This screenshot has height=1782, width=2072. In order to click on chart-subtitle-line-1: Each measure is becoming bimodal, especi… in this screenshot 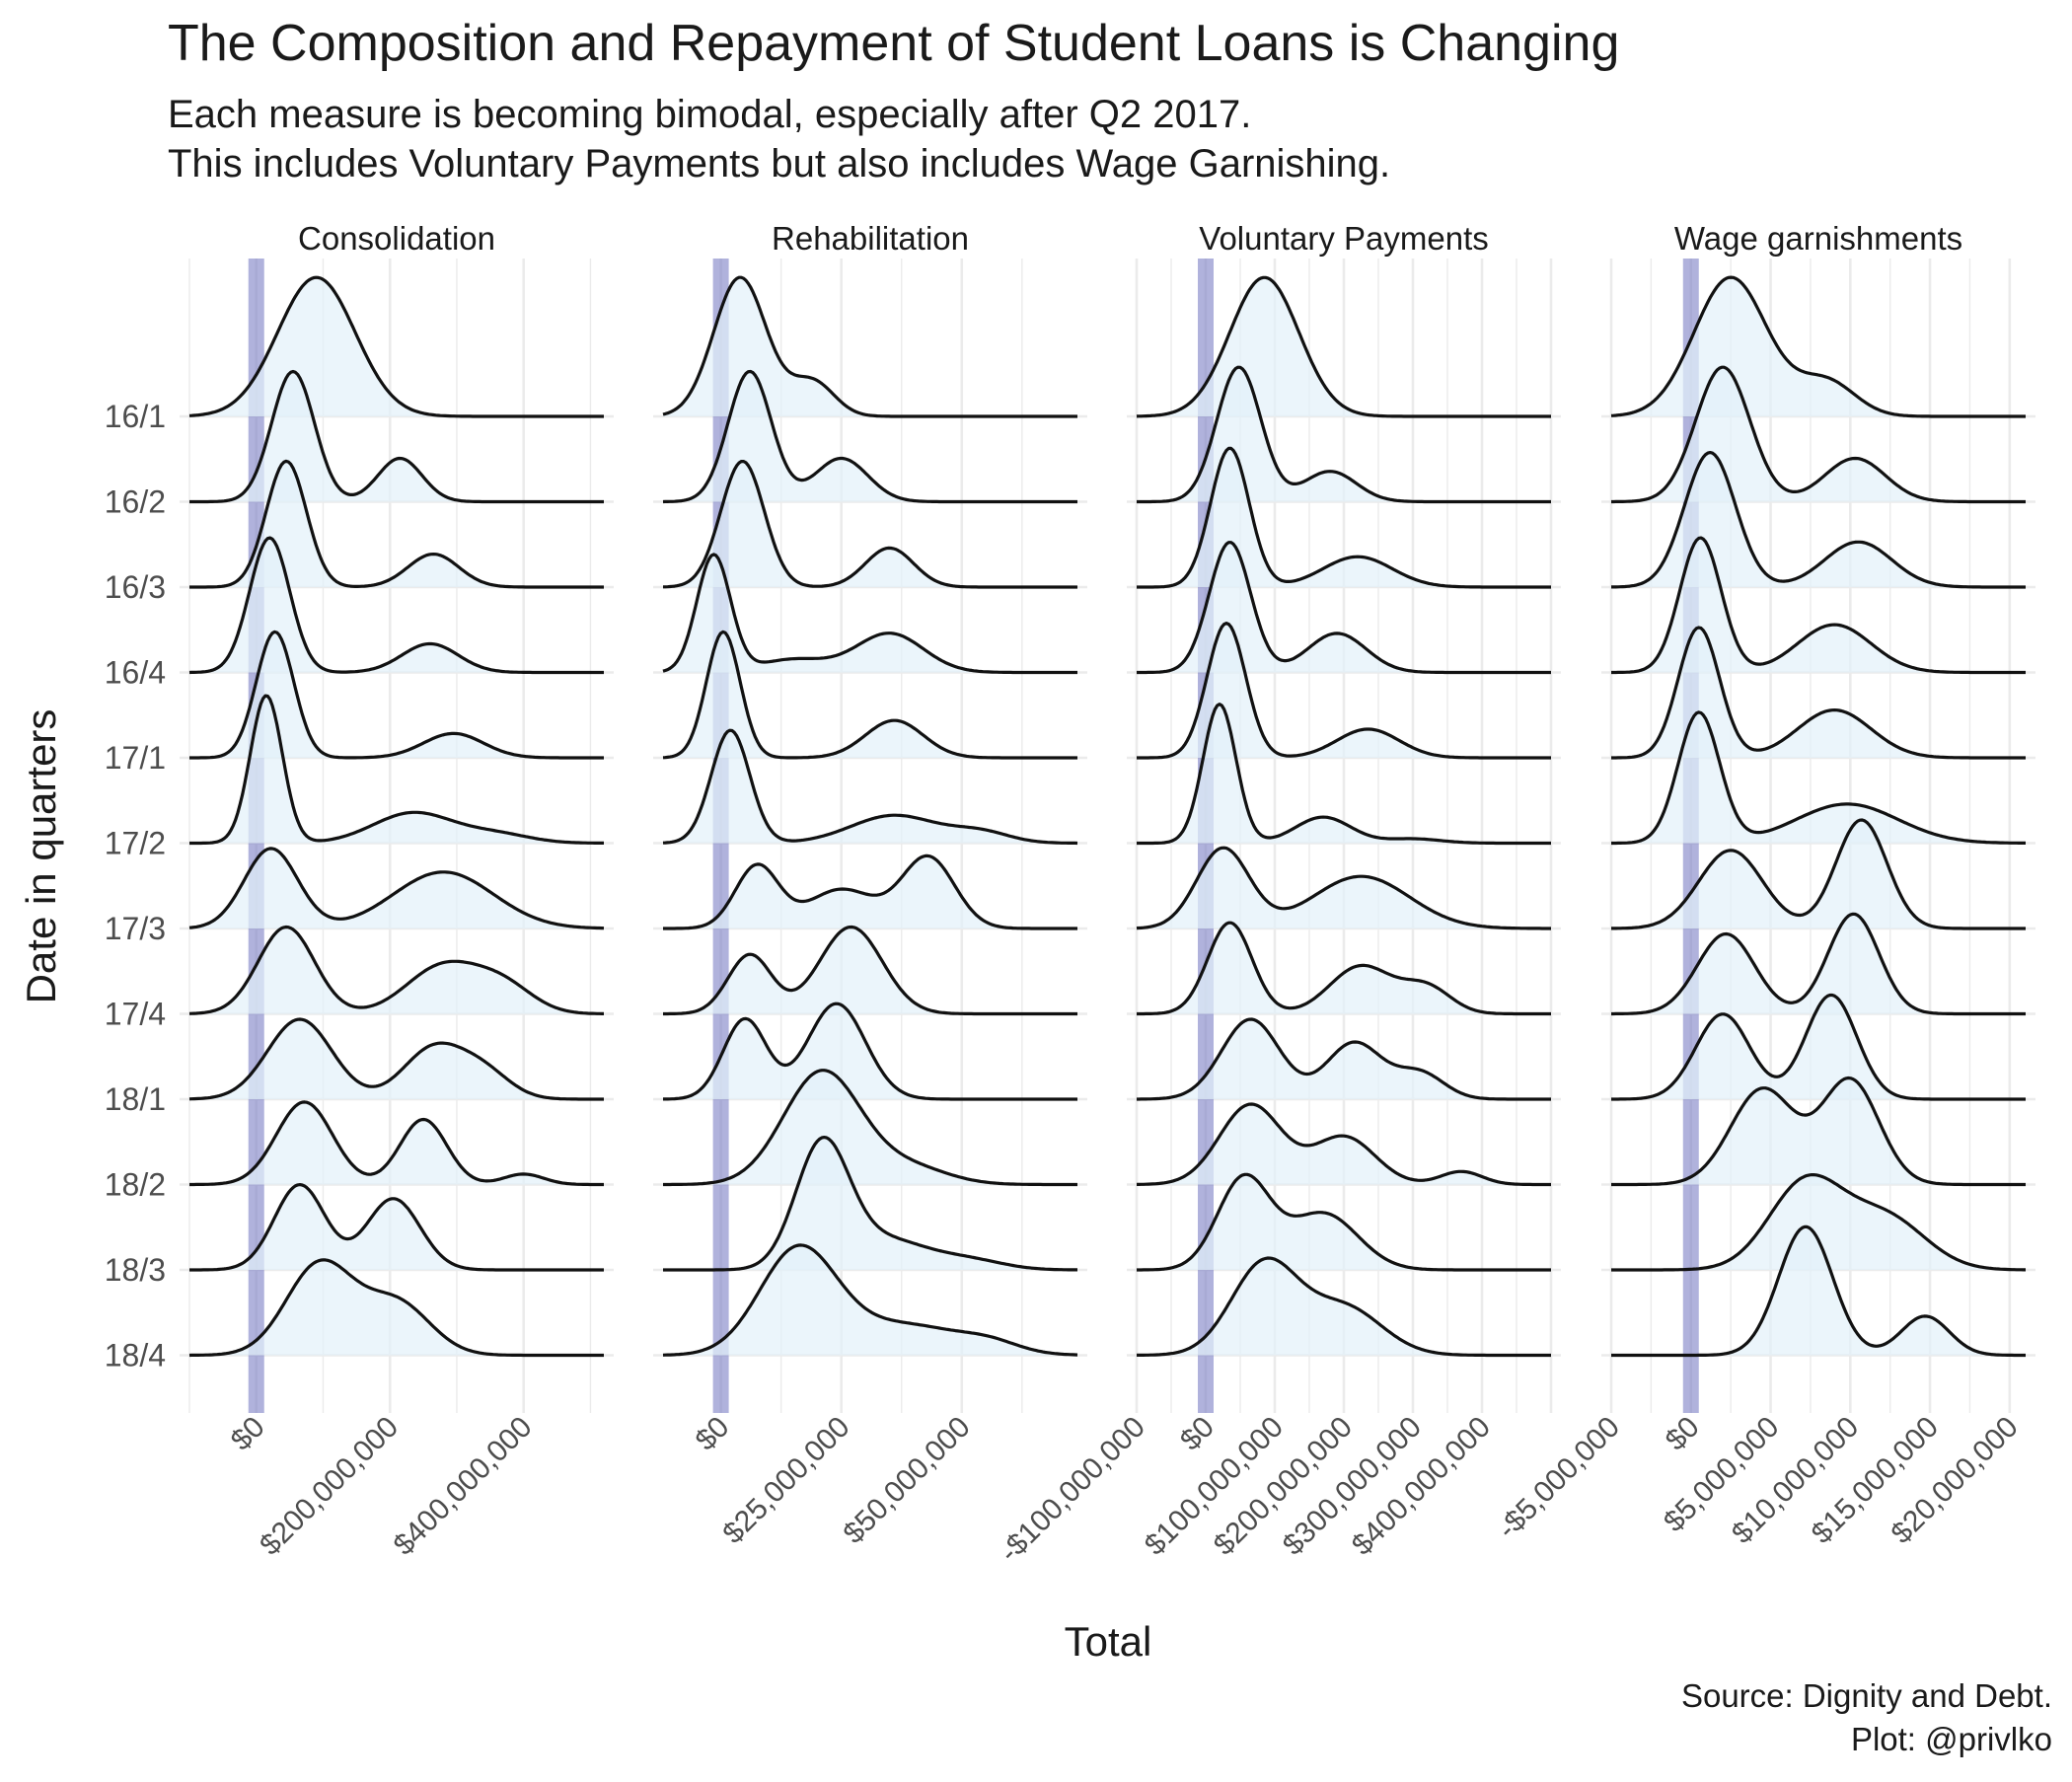, I will do `click(710, 114)`.